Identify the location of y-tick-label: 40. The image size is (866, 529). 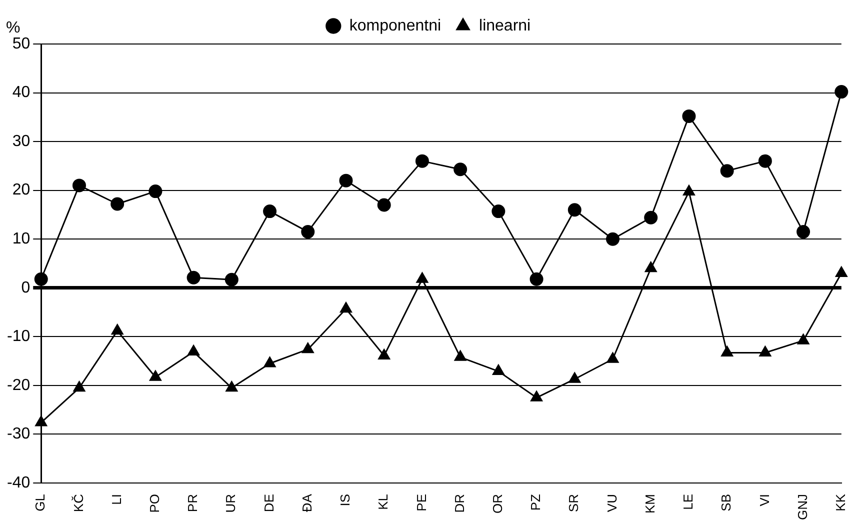
(21, 93).